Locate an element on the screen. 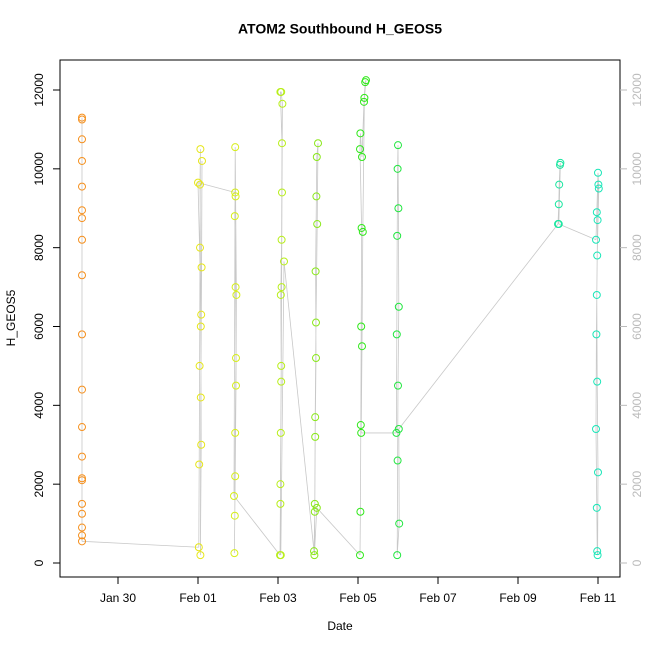 The image size is (650, 655). y2-tick-label: 12000 is located at coordinates (637, 90).